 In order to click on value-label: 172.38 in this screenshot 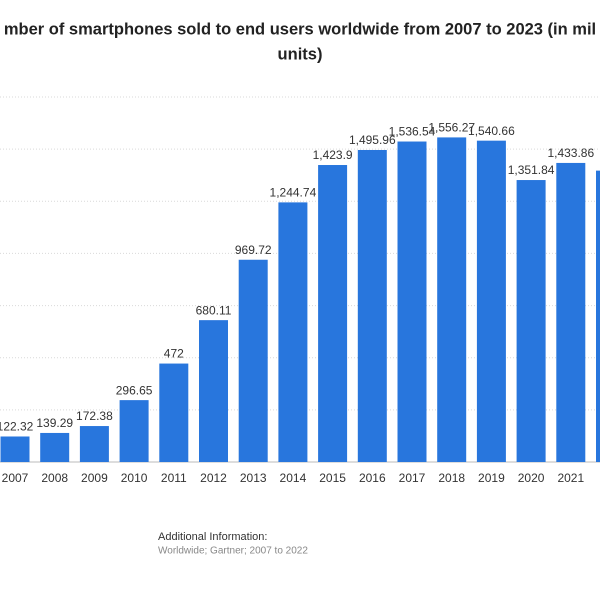, I will do `click(94, 416)`.